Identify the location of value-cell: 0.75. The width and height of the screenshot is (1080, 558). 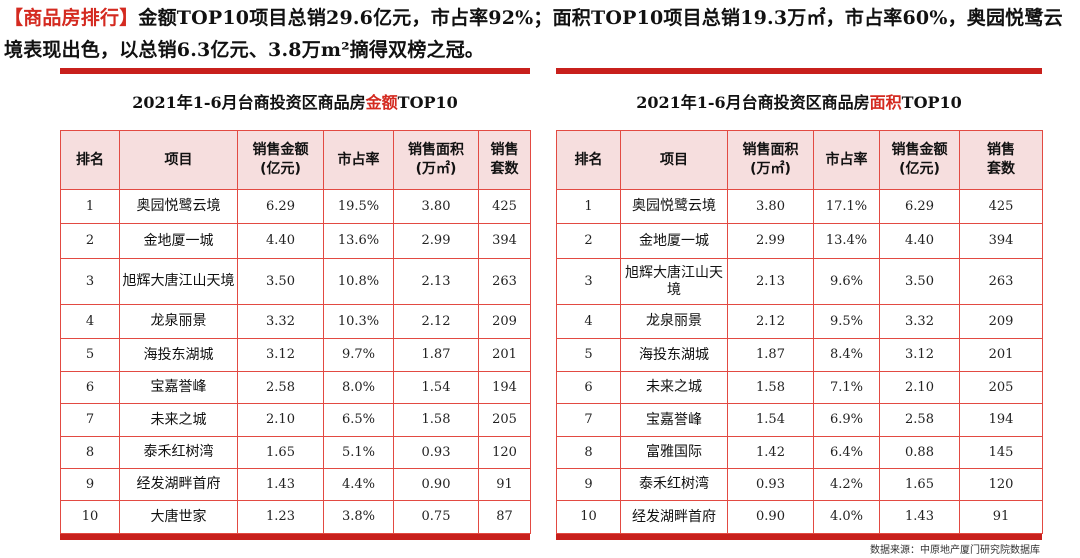
(436, 517).